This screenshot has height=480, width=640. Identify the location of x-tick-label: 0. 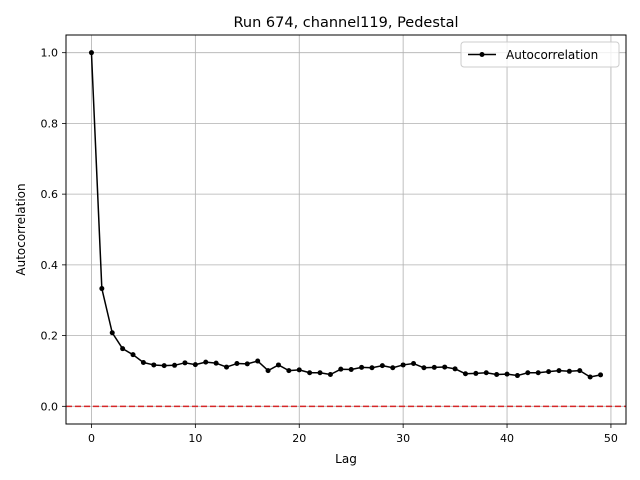
(91, 438).